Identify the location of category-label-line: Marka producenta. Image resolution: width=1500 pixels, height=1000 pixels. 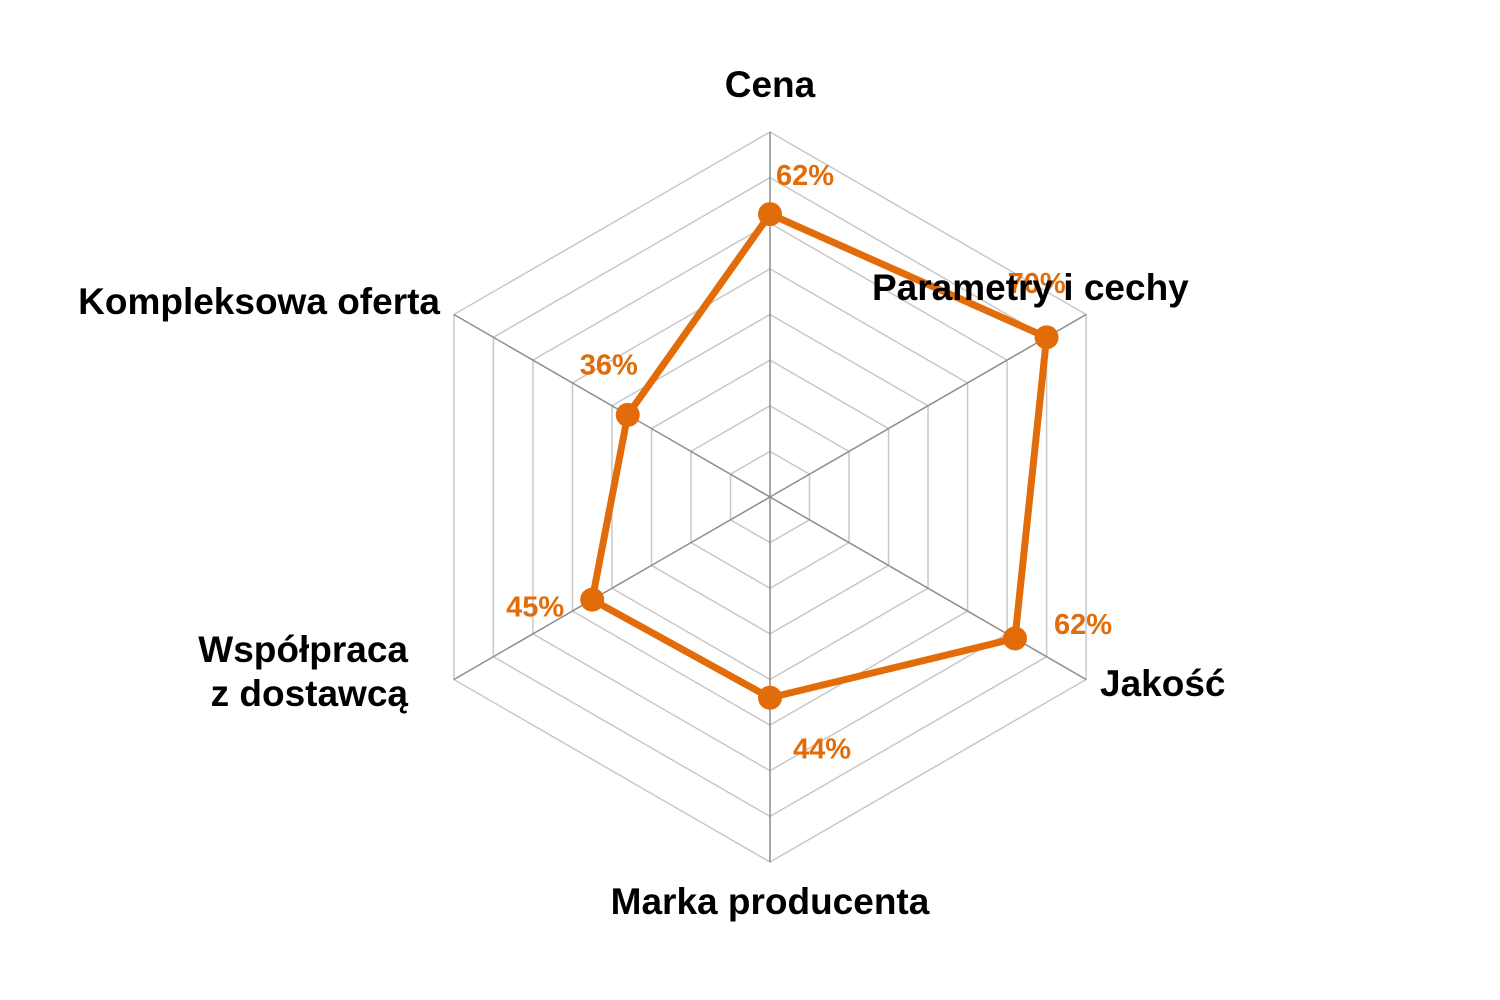
(770, 901).